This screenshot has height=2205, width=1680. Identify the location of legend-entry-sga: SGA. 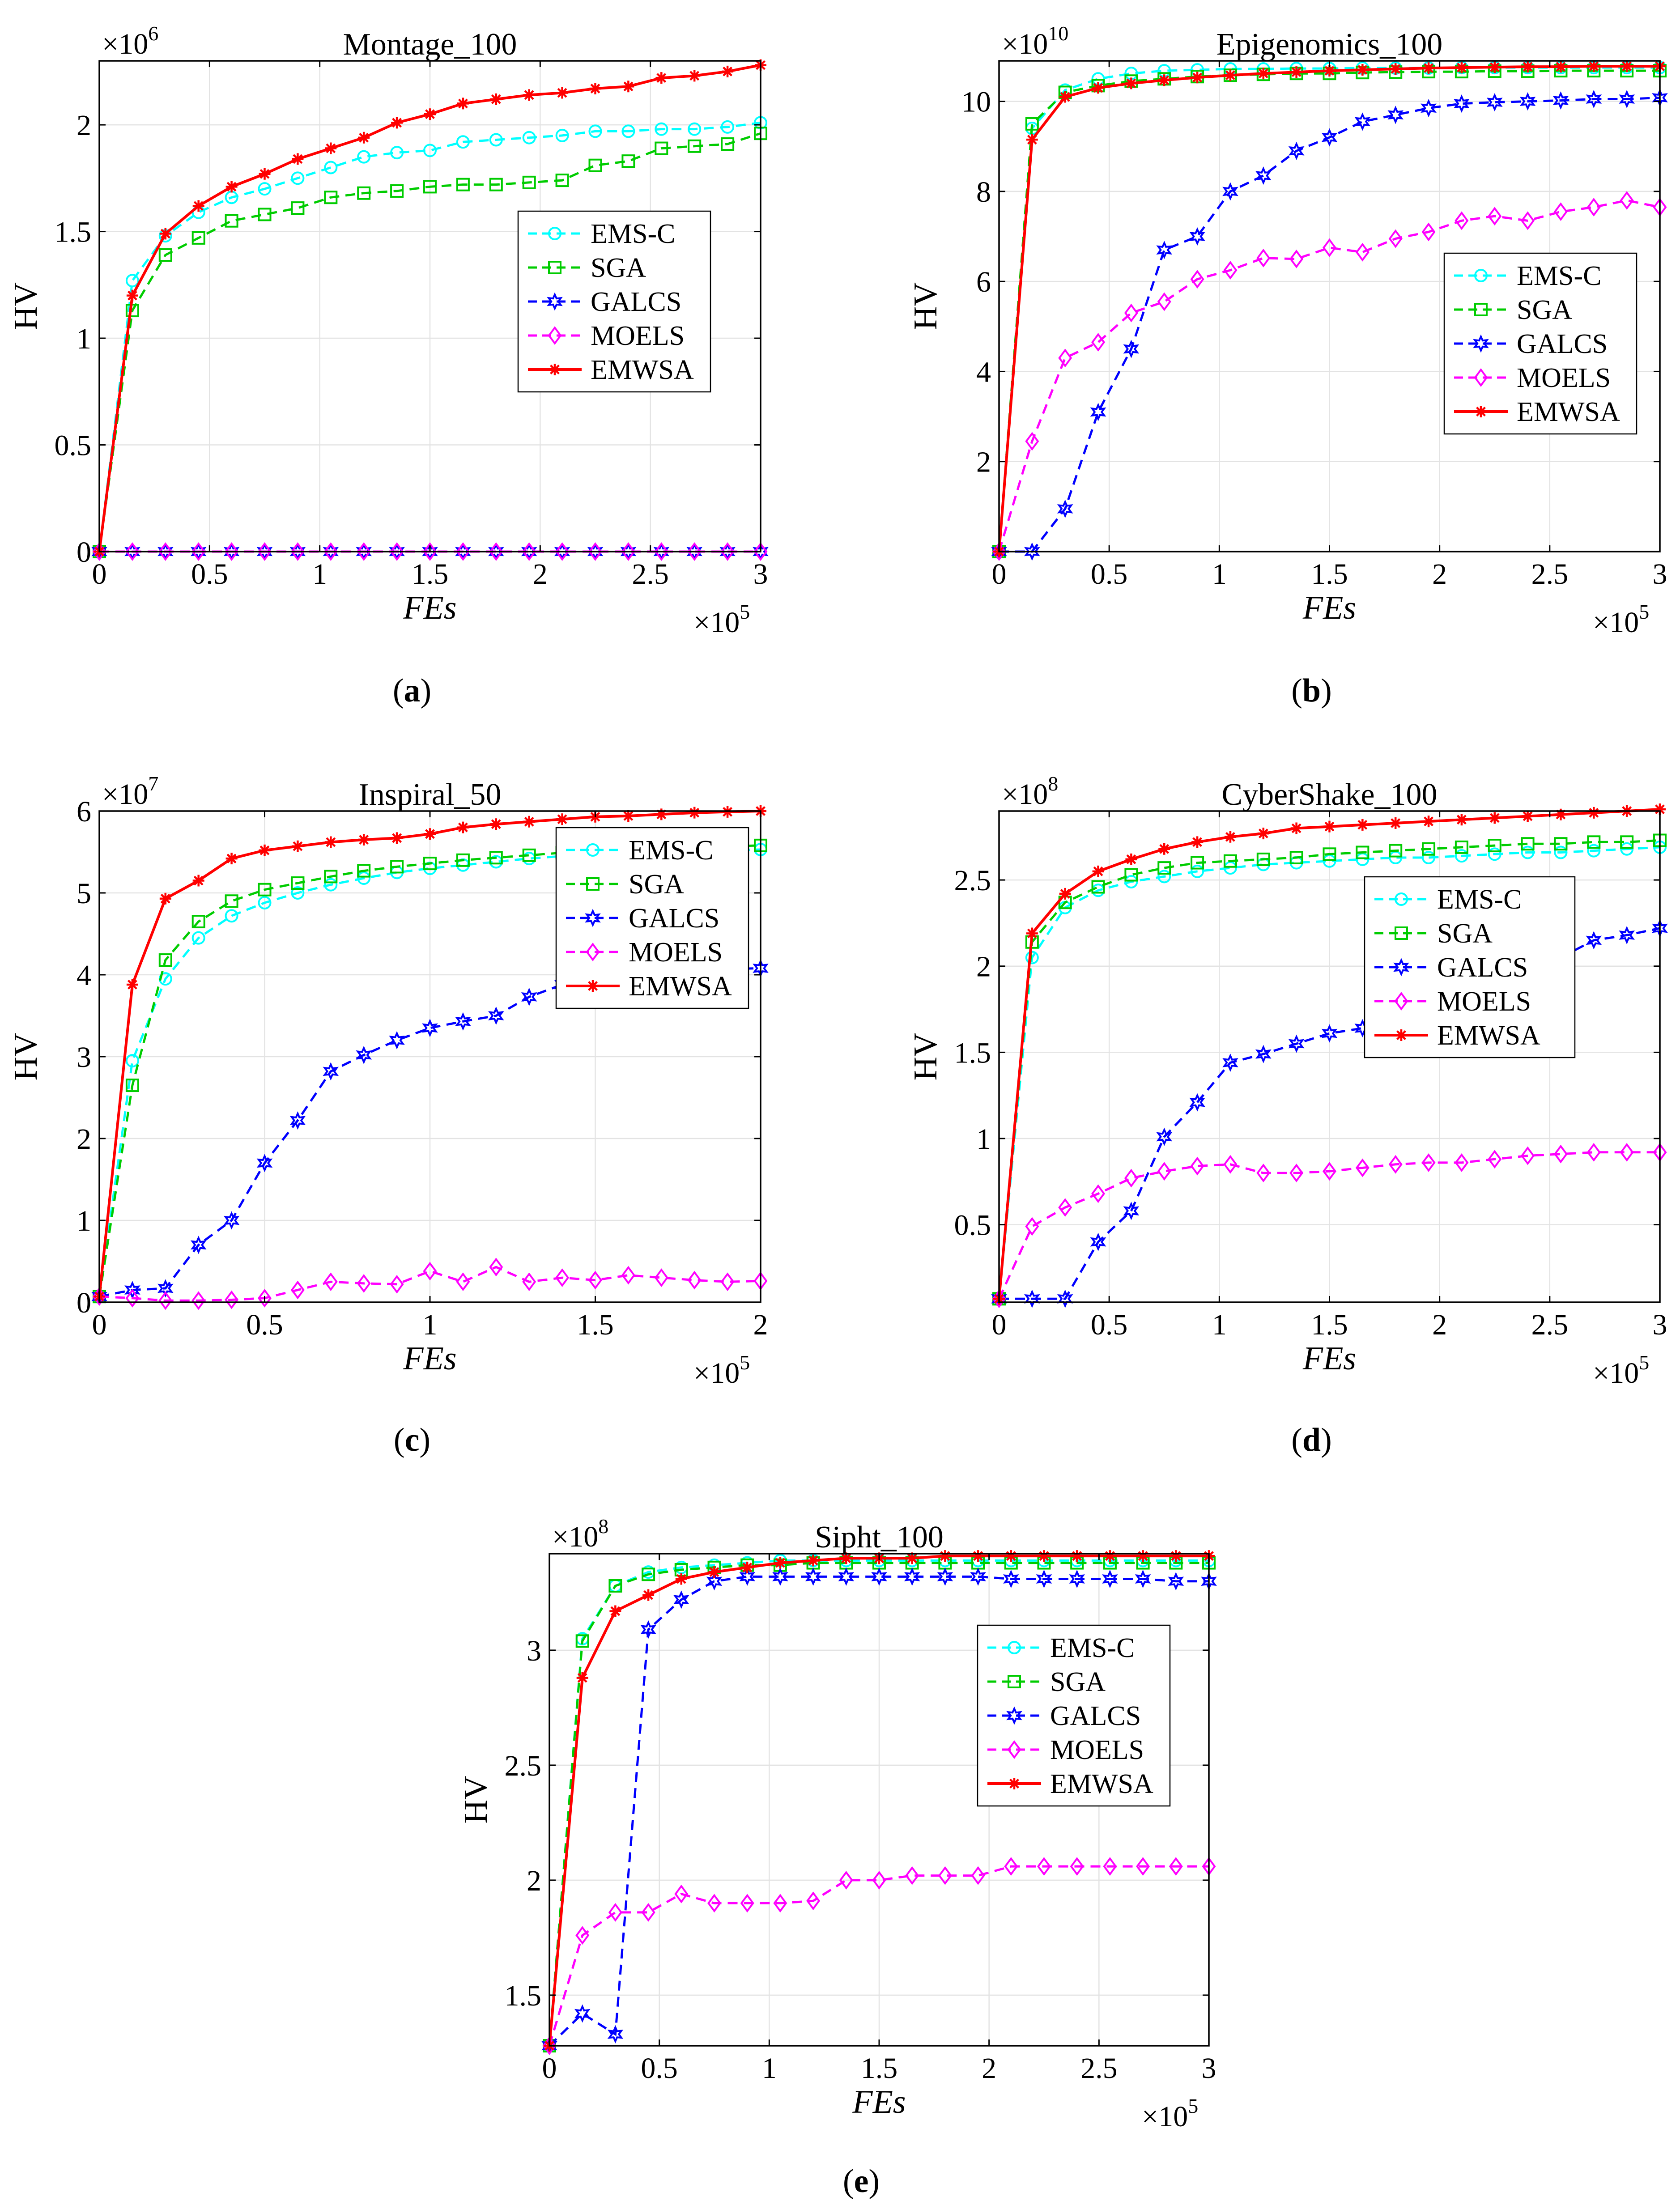
(1513, 310).